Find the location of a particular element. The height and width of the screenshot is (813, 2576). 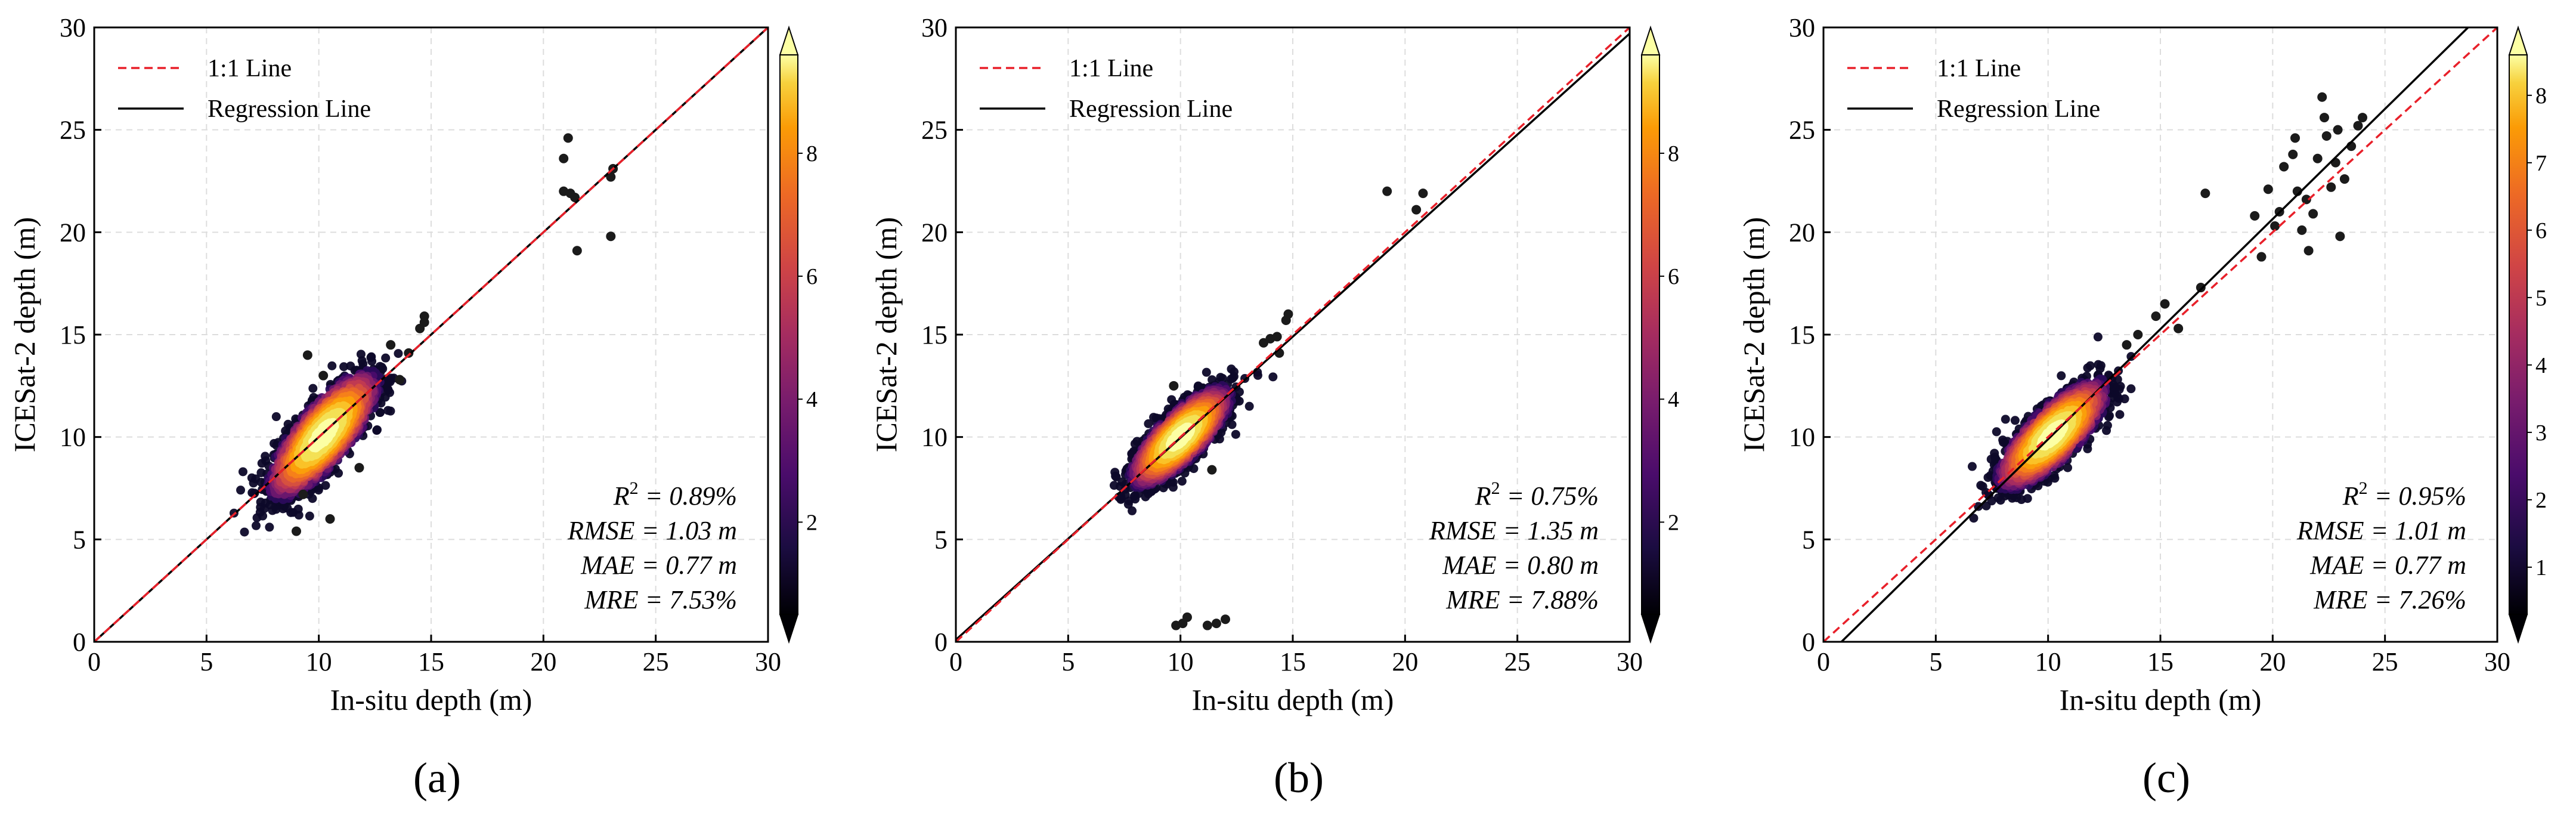

x-tick-label: 0 is located at coordinates (94, 662).